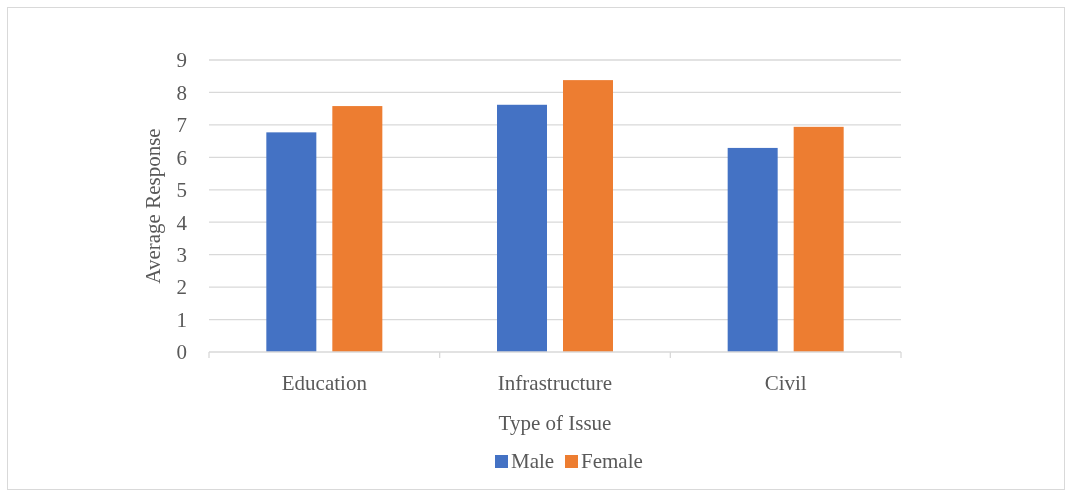 The image size is (1072, 497). Describe the element at coordinates (324, 383) in the screenshot. I see `x-tick-label: Education` at that location.